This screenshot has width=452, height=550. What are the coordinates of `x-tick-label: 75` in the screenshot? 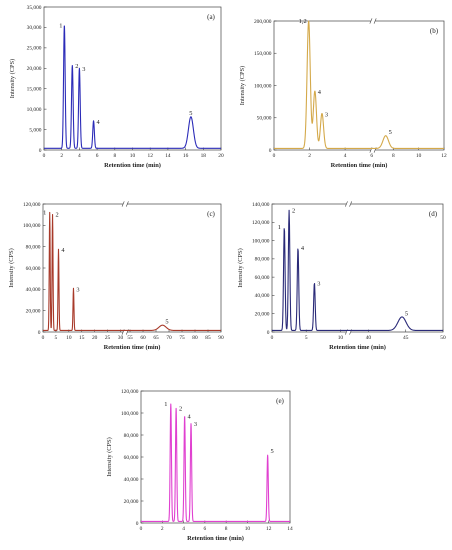 It's located at (182, 338).